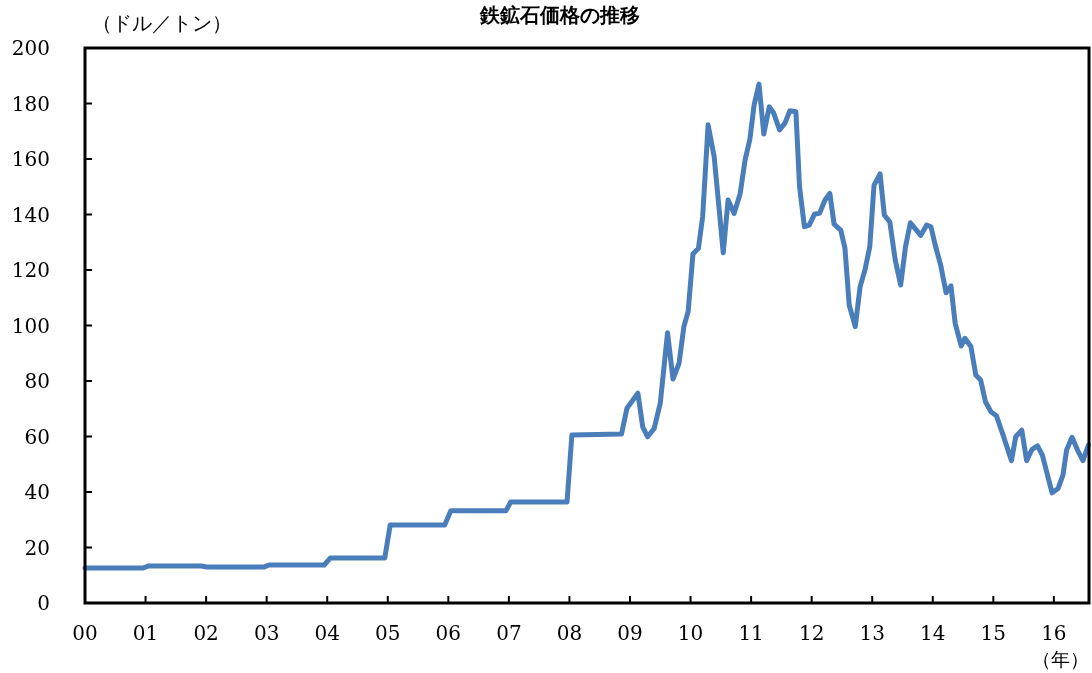 This screenshot has width=1092, height=673. I want to click on x-tick-label: 00, so click(85, 633).